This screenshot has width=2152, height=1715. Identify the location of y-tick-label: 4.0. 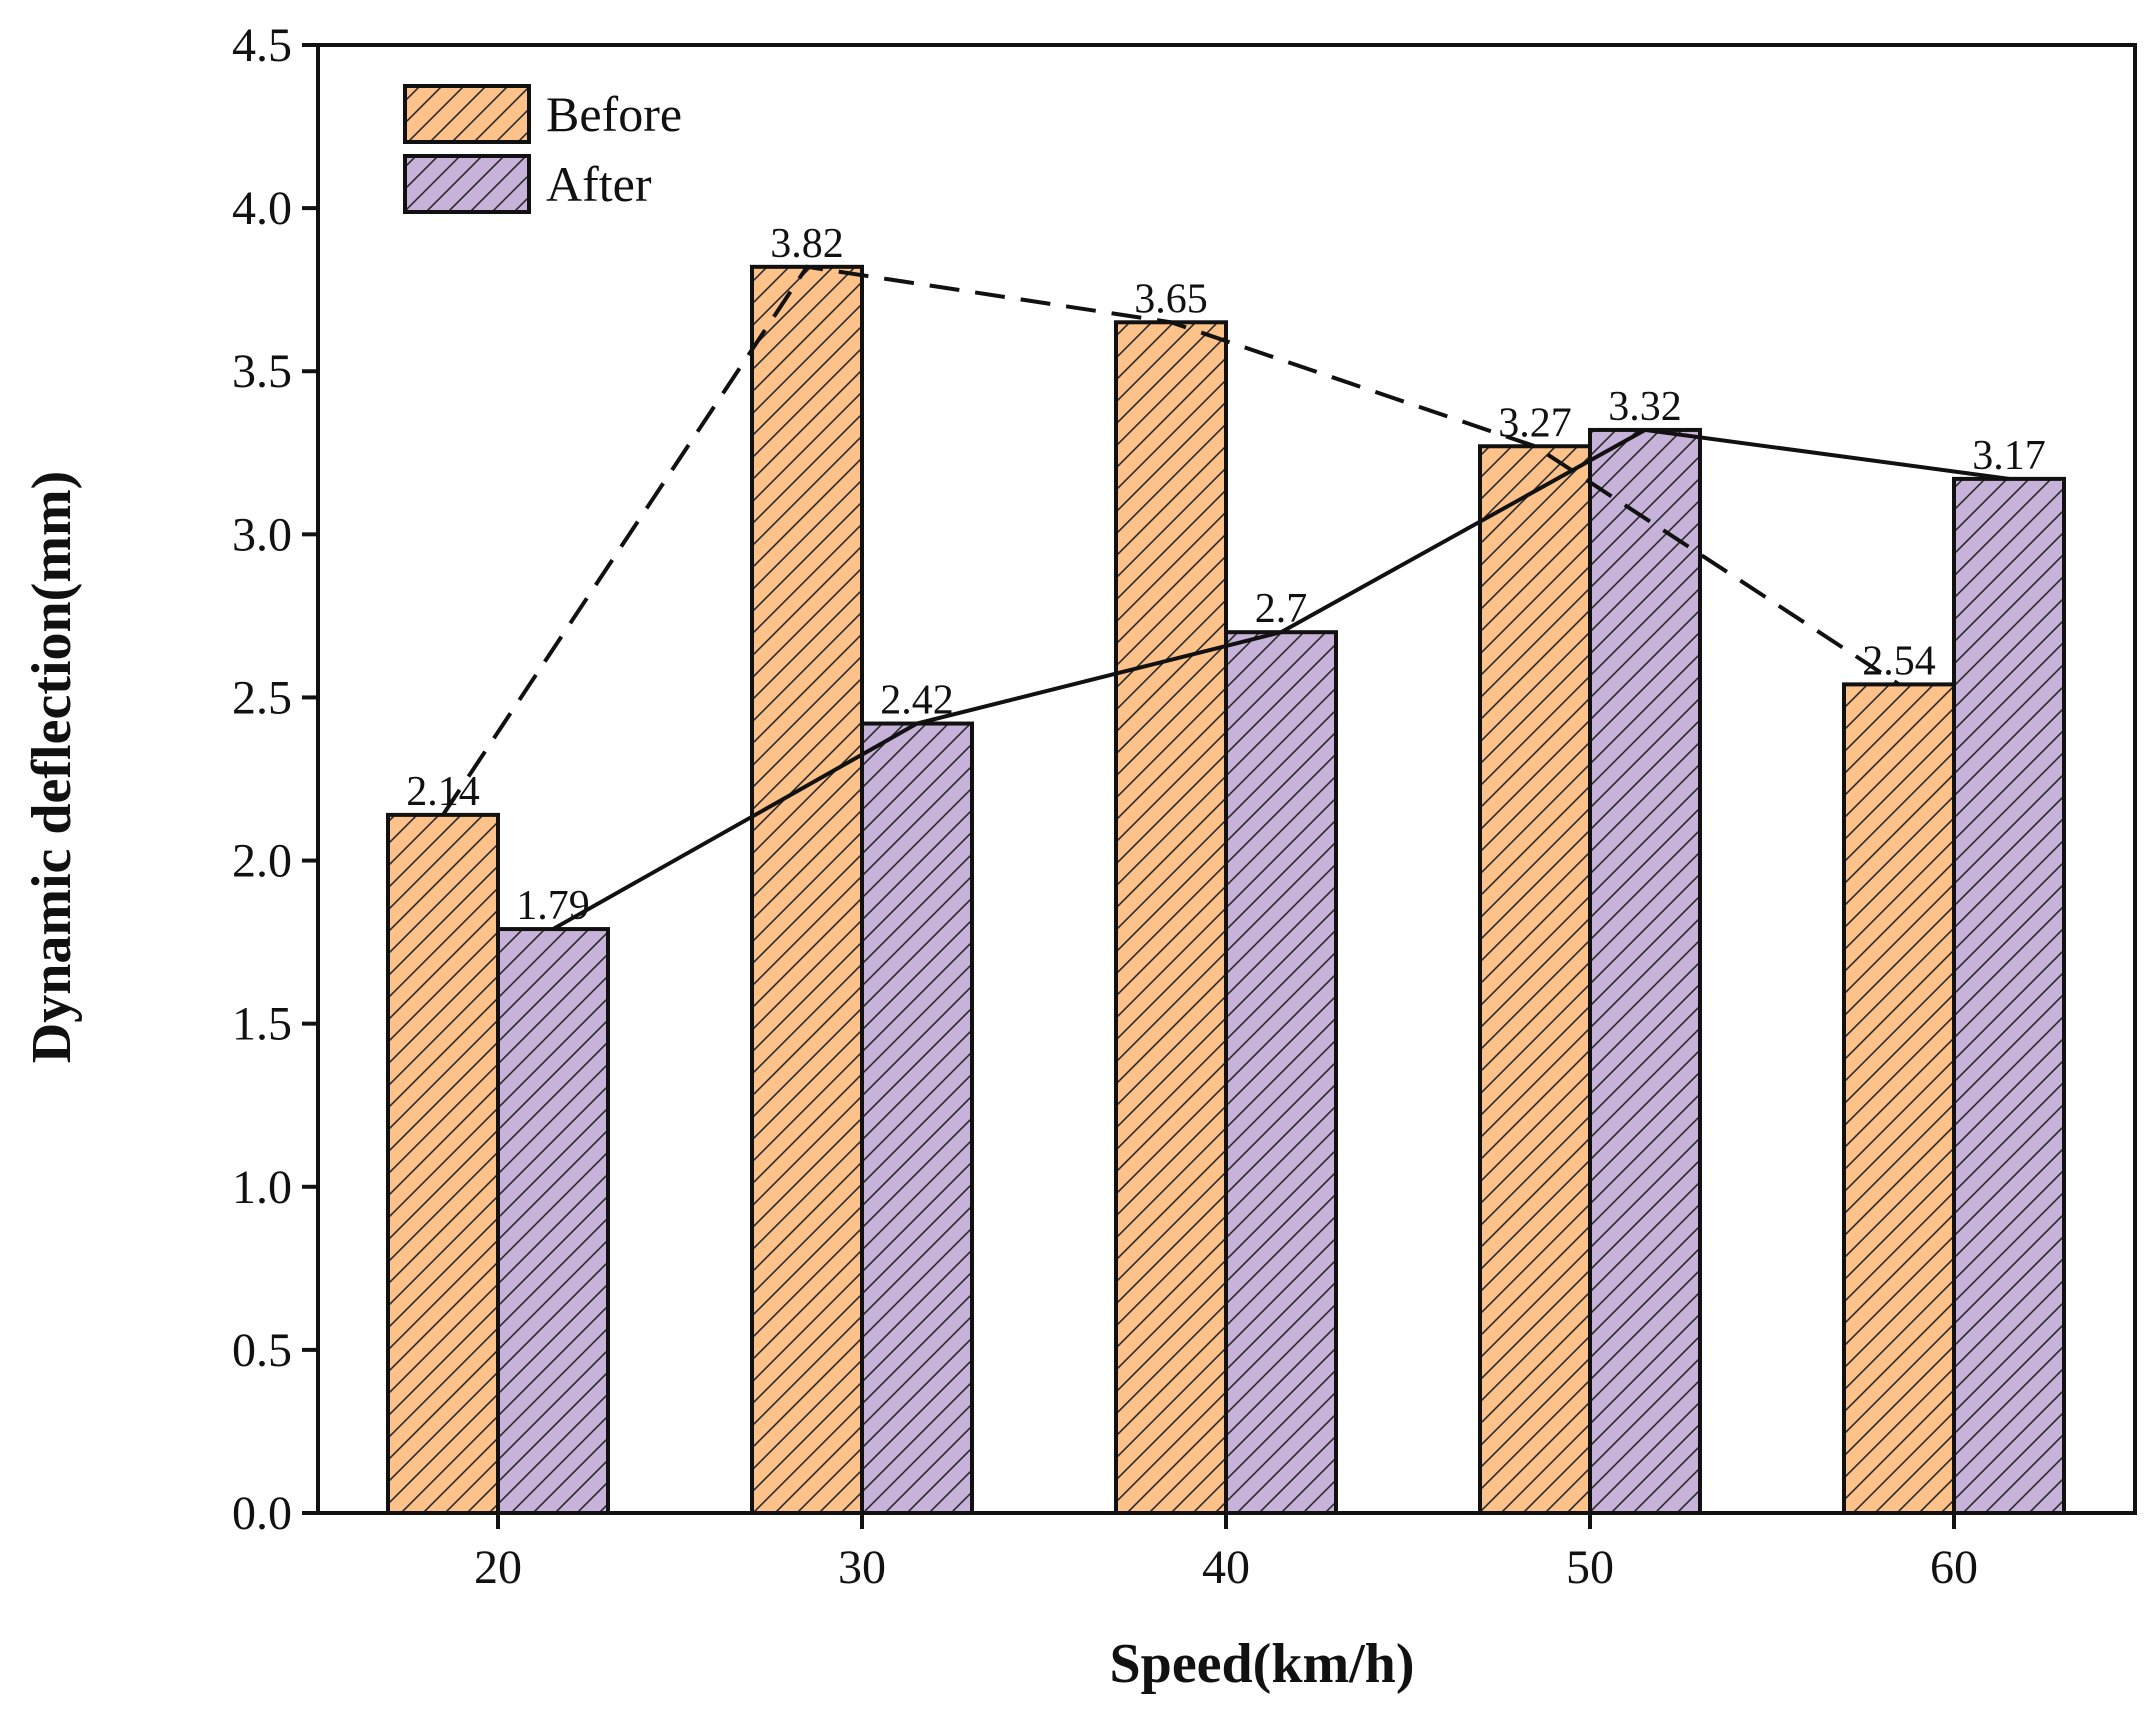
(262, 208).